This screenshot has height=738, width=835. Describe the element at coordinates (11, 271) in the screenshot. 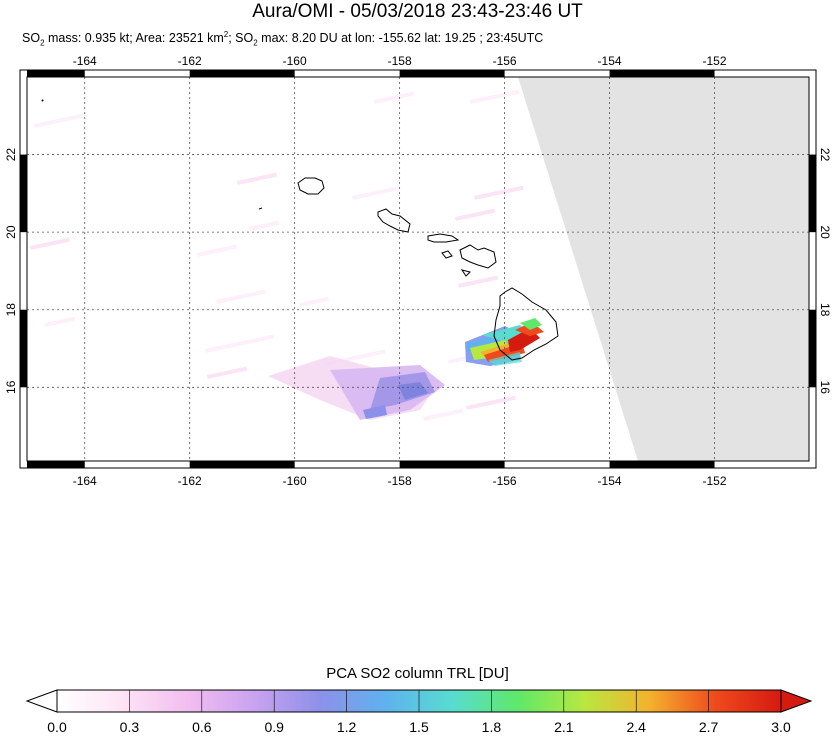

I see `lat-tick-labels-left: 16 18 20 22` at that location.